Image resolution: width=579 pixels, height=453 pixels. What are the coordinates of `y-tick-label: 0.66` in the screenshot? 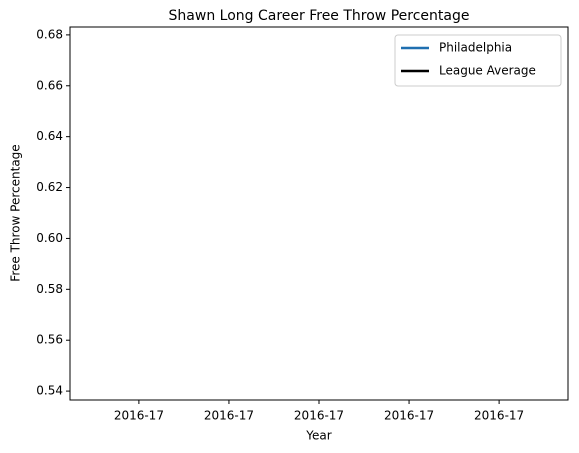 It's located at (49, 85).